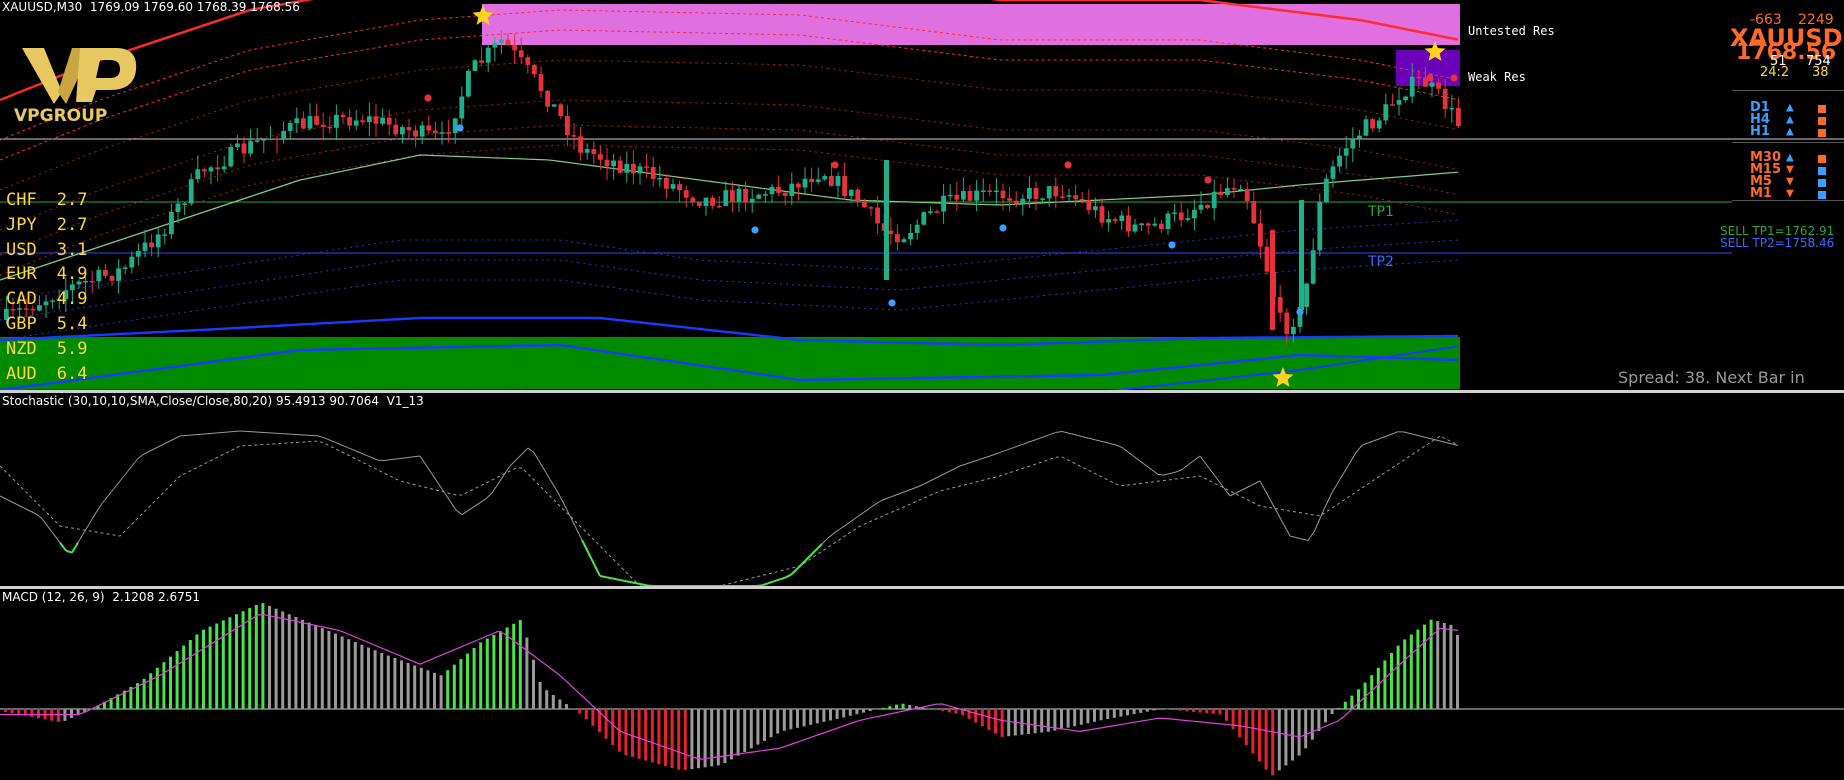 This screenshot has width=1844, height=780. I want to click on sell-tp1-text: SELL TP1=1762.91, so click(1777, 231).